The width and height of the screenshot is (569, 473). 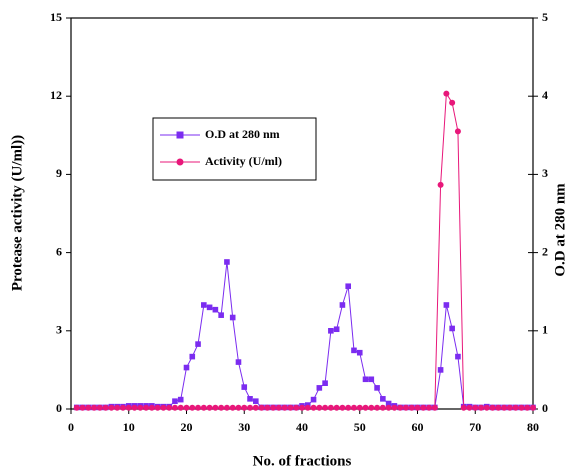 What do you see at coordinates (244, 427) in the screenshot?
I see `x-tick-label: 30` at bounding box center [244, 427].